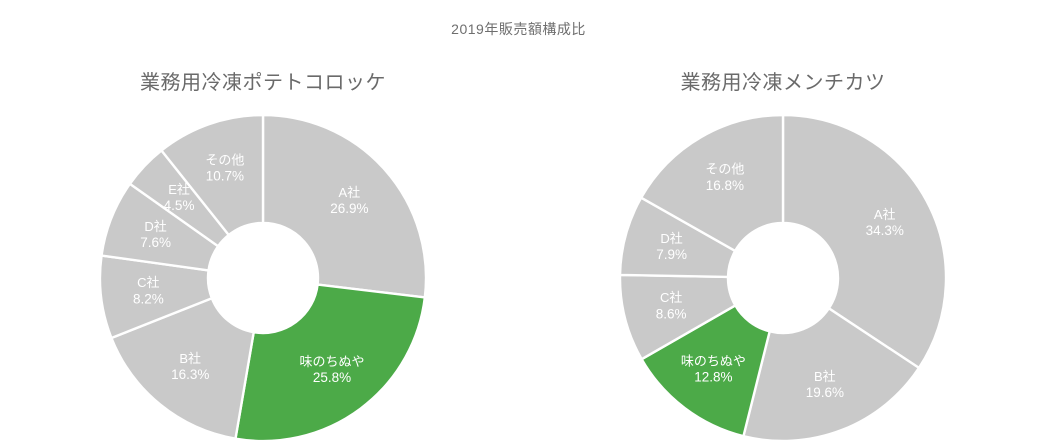 The width and height of the screenshot is (1037, 444). What do you see at coordinates (225, 176) in the screenshot?
I see `slice-label-value: 10.7%` at bounding box center [225, 176].